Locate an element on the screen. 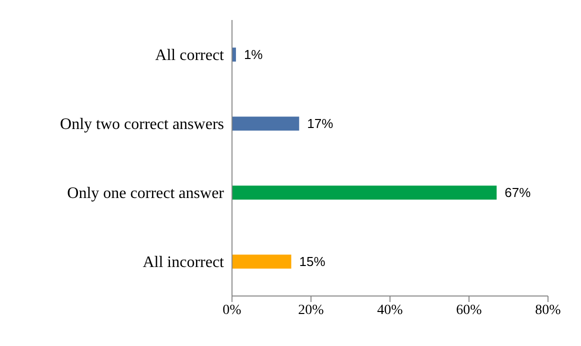 The image size is (581, 346). y-tick-label: Only one correct answer is located at coordinates (146, 193).